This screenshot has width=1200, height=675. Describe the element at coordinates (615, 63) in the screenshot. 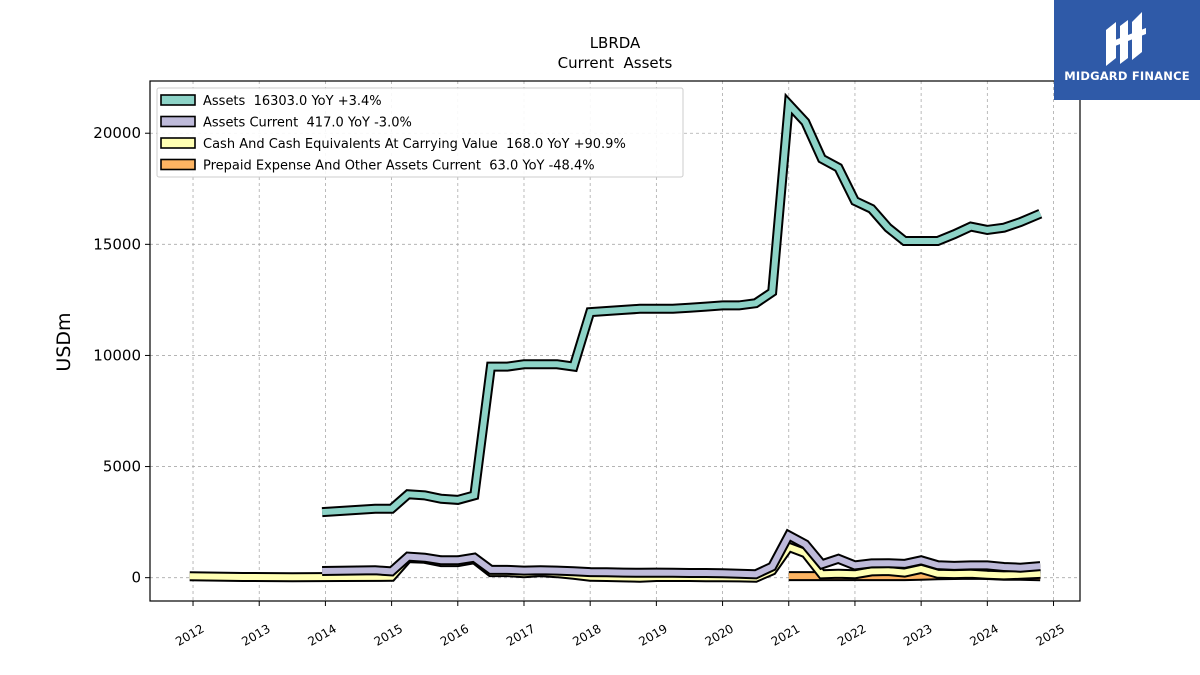

I see `chart-subtitle: Current Assets` at that location.